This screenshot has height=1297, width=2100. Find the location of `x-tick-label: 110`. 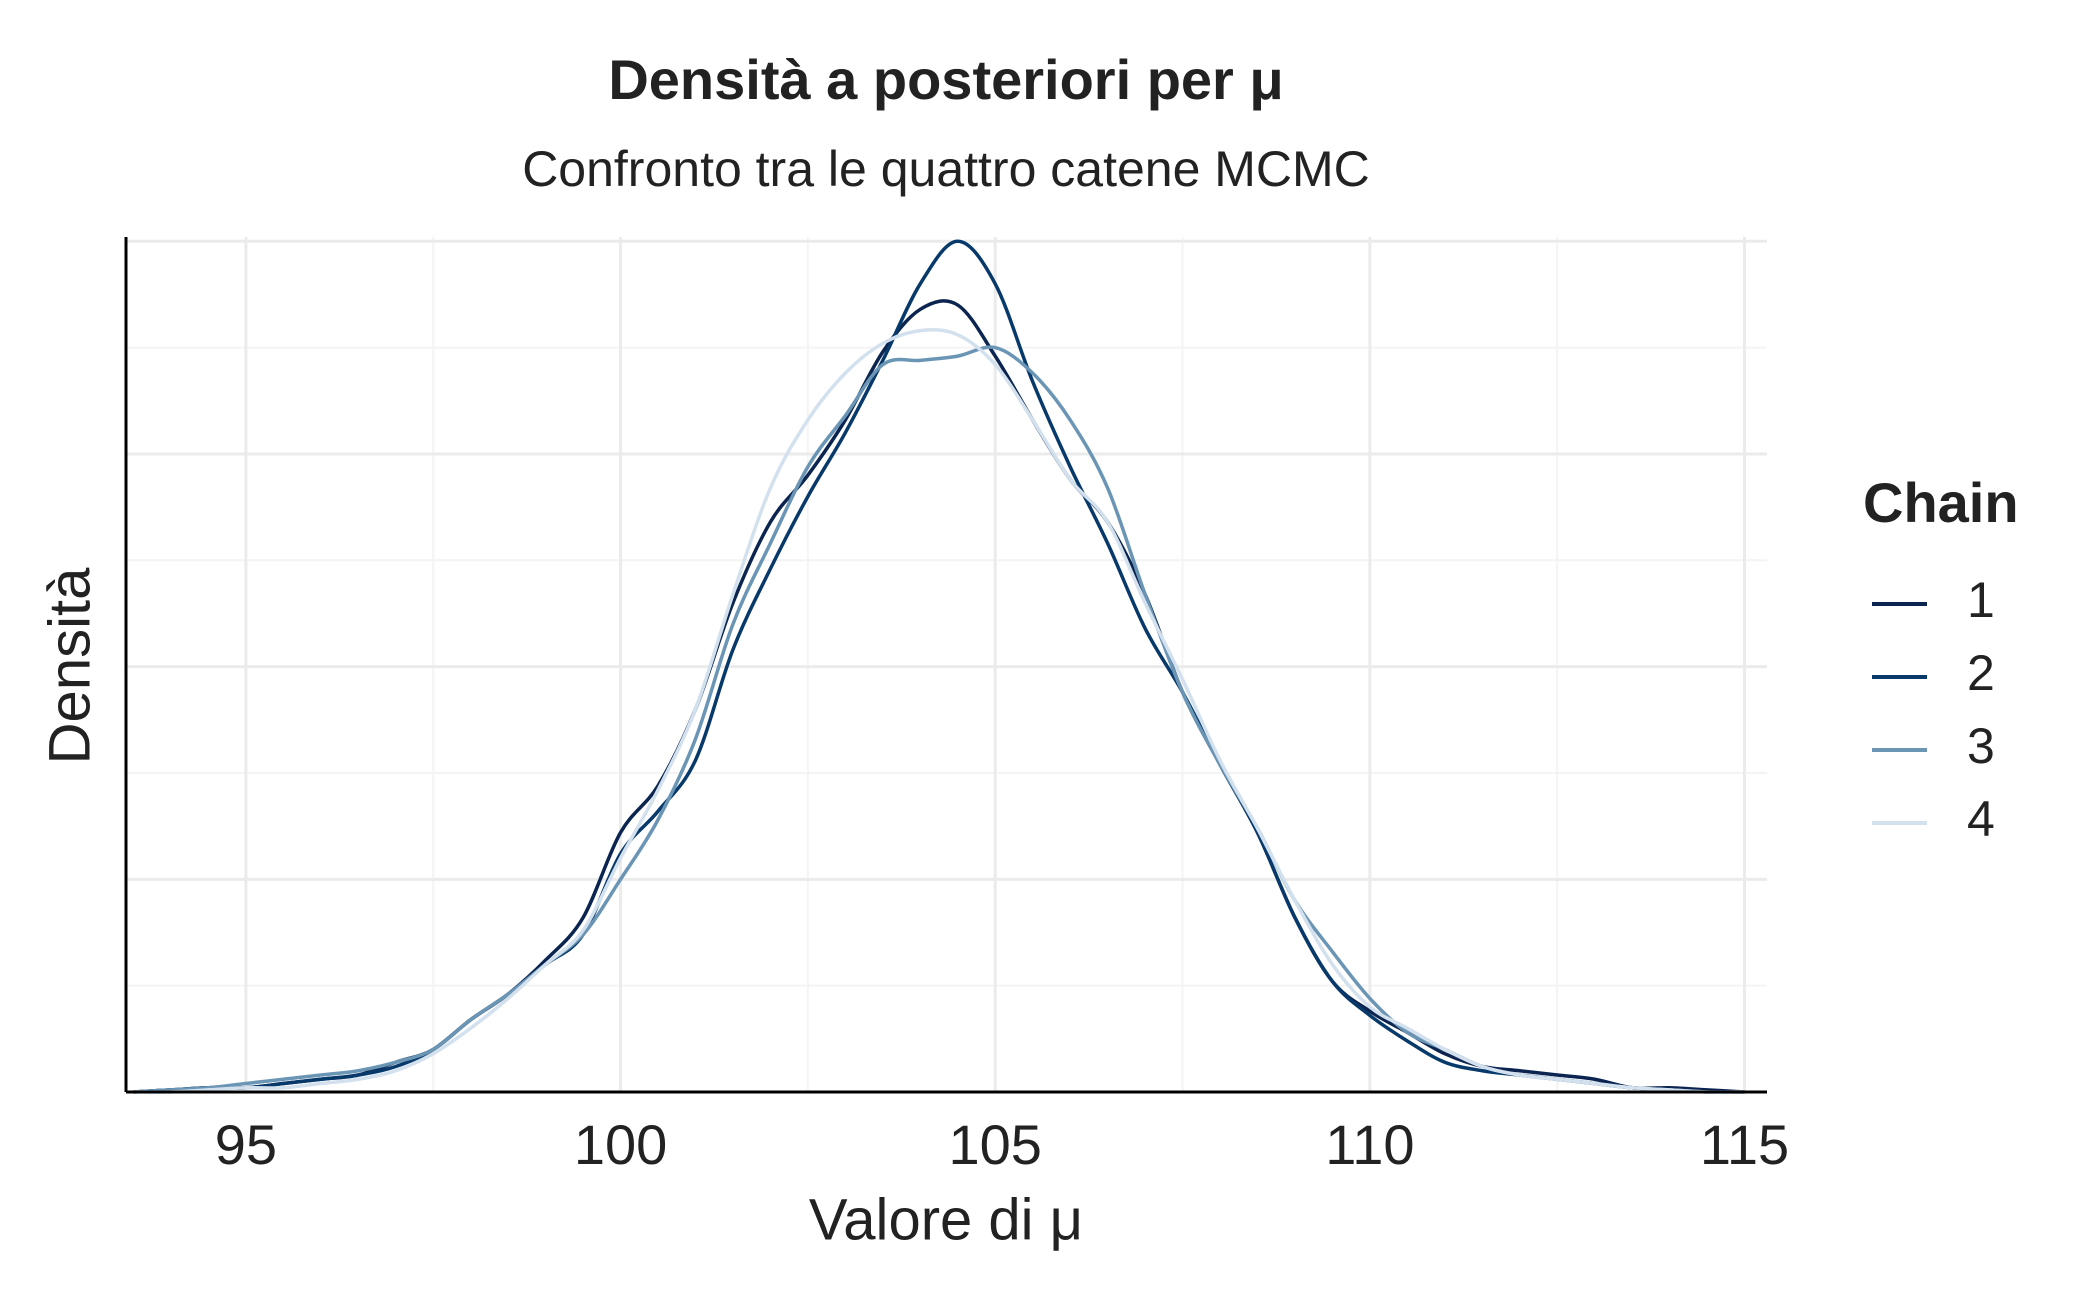

x-tick-label: 110 is located at coordinates (1369, 1144).